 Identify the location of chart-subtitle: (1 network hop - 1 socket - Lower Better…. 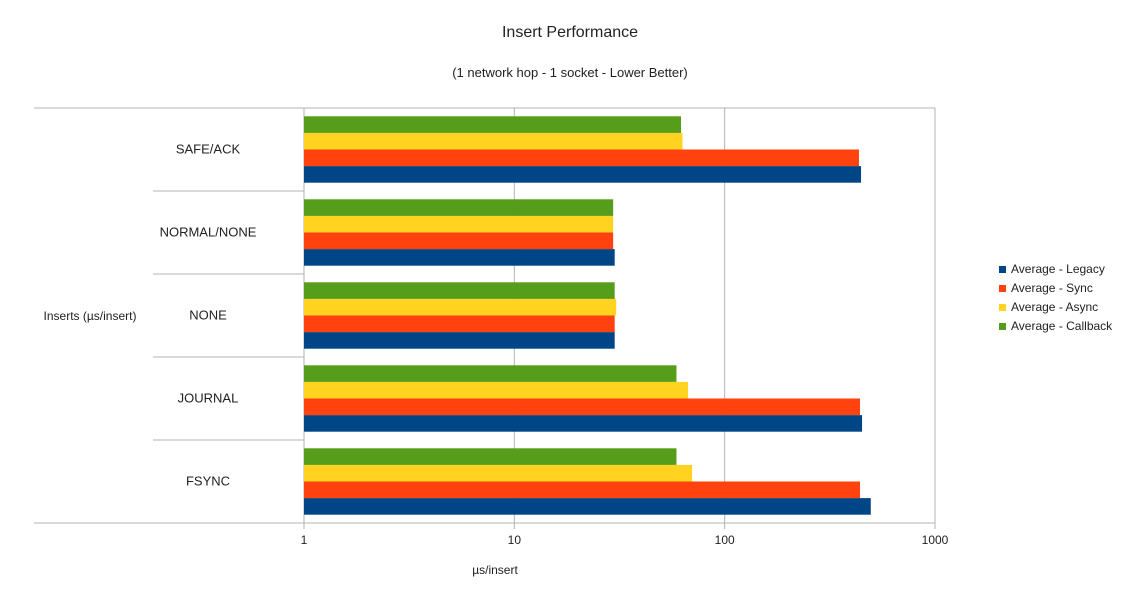
(570, 72).